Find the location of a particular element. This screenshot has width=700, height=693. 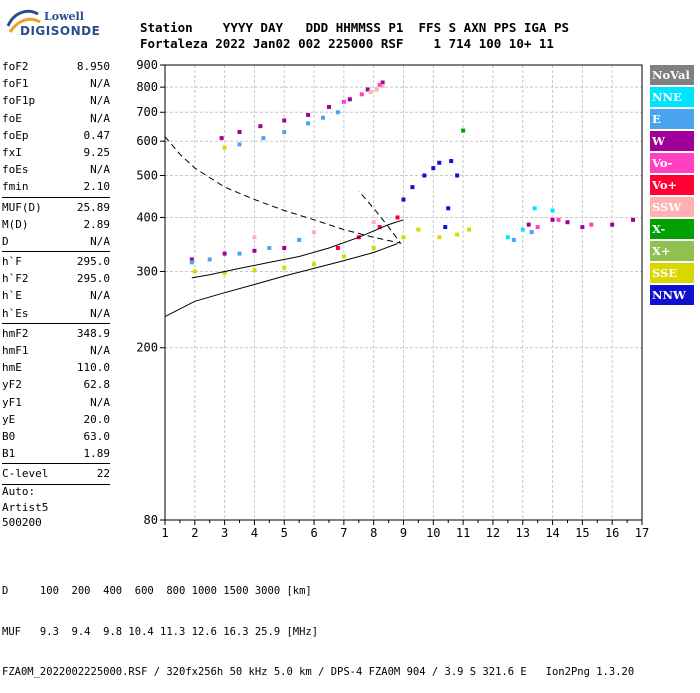

param-value: 25.89 is located at coordinates (93, 207).